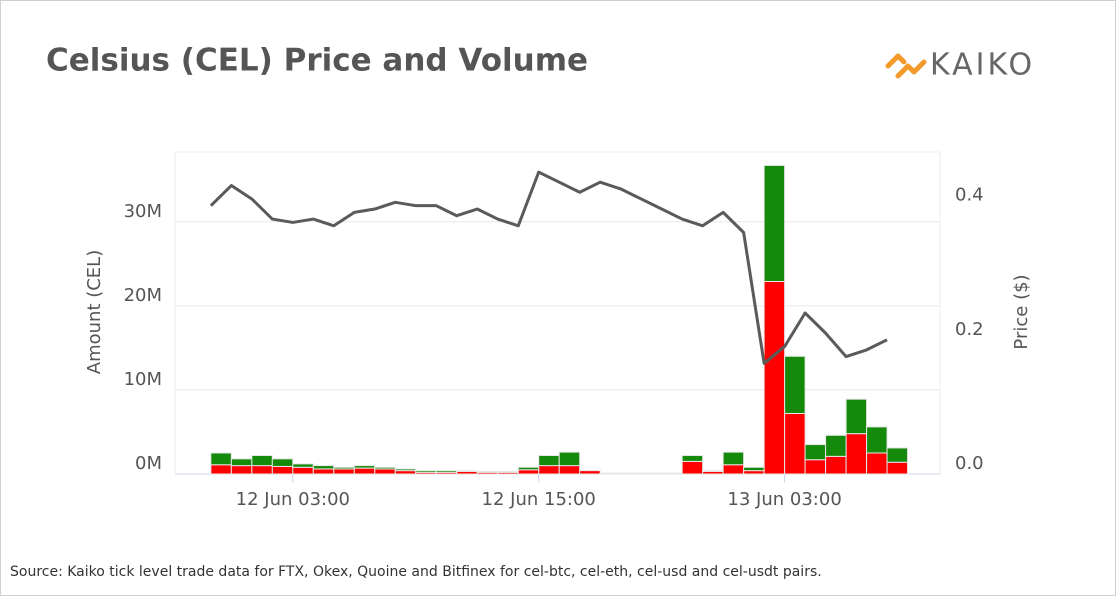 The width and height of the screenshot is (1116, 596). Describe the element at coordinates (969, 329) in the screenshot. I see `y2-tick-label: 0.2` at that location.